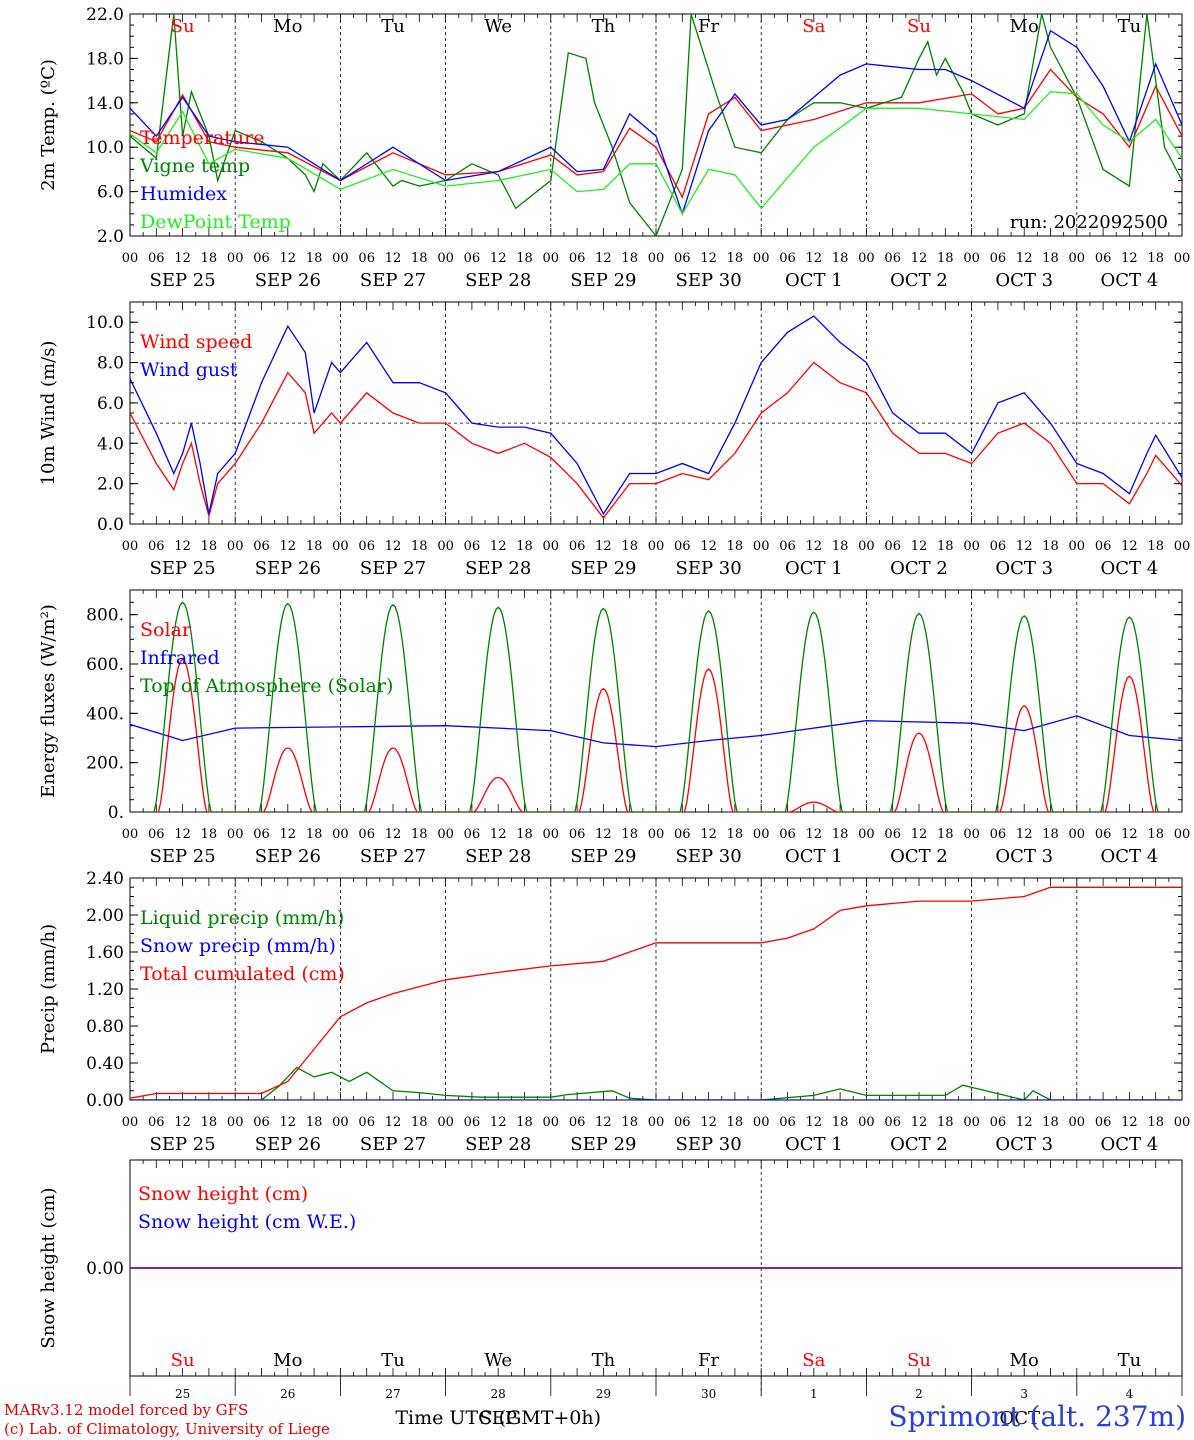 The width and height of the screenshot is (1194, 1440). Describe the element at coordinates (919, 856) in the screenshot. I see `date-label: OCT 2` at that location.